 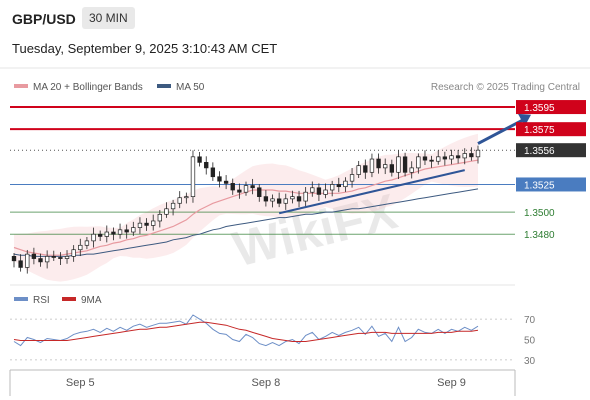 What do you see at coordinates (44, 19) in the screenshot?
I see `symbol-title: GBP/USD` at bounding box center [44, 19].